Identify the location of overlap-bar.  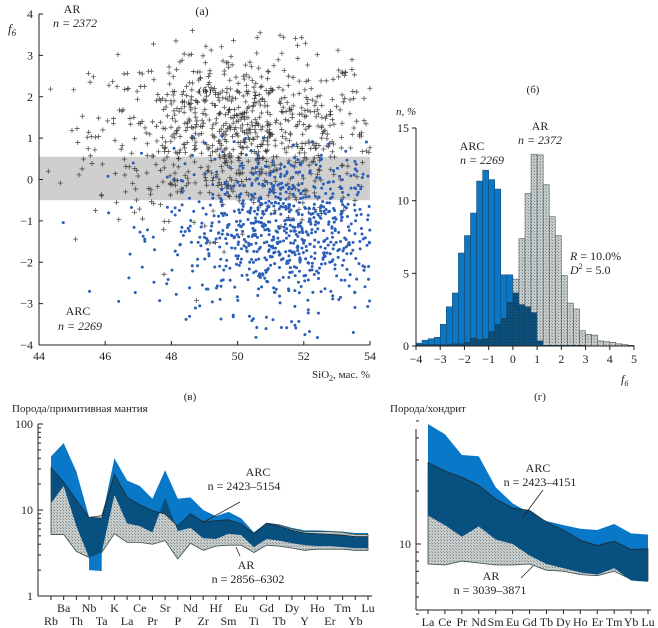
(510, 324).